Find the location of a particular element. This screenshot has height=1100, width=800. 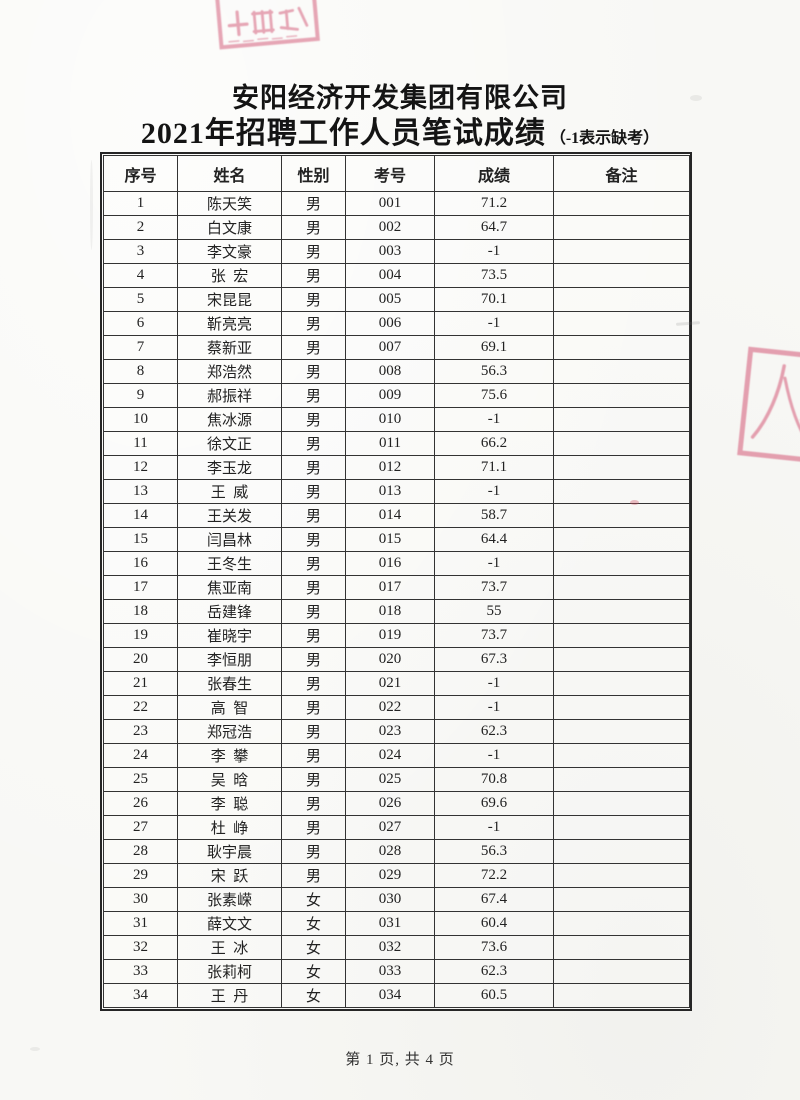

cell-exam-number: 029 is located at coordinates (390, 875).